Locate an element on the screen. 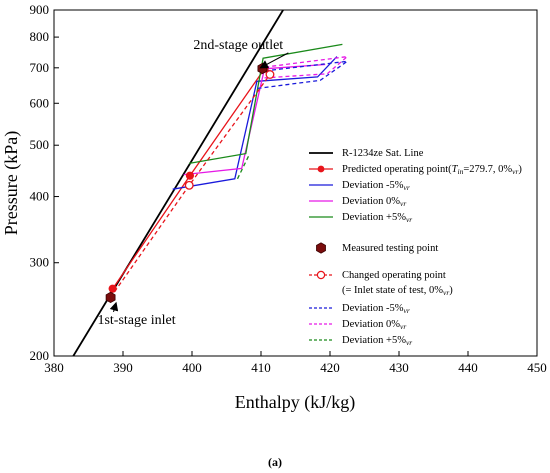  y-tick-label: 700 is located at coordinates (40, 67).